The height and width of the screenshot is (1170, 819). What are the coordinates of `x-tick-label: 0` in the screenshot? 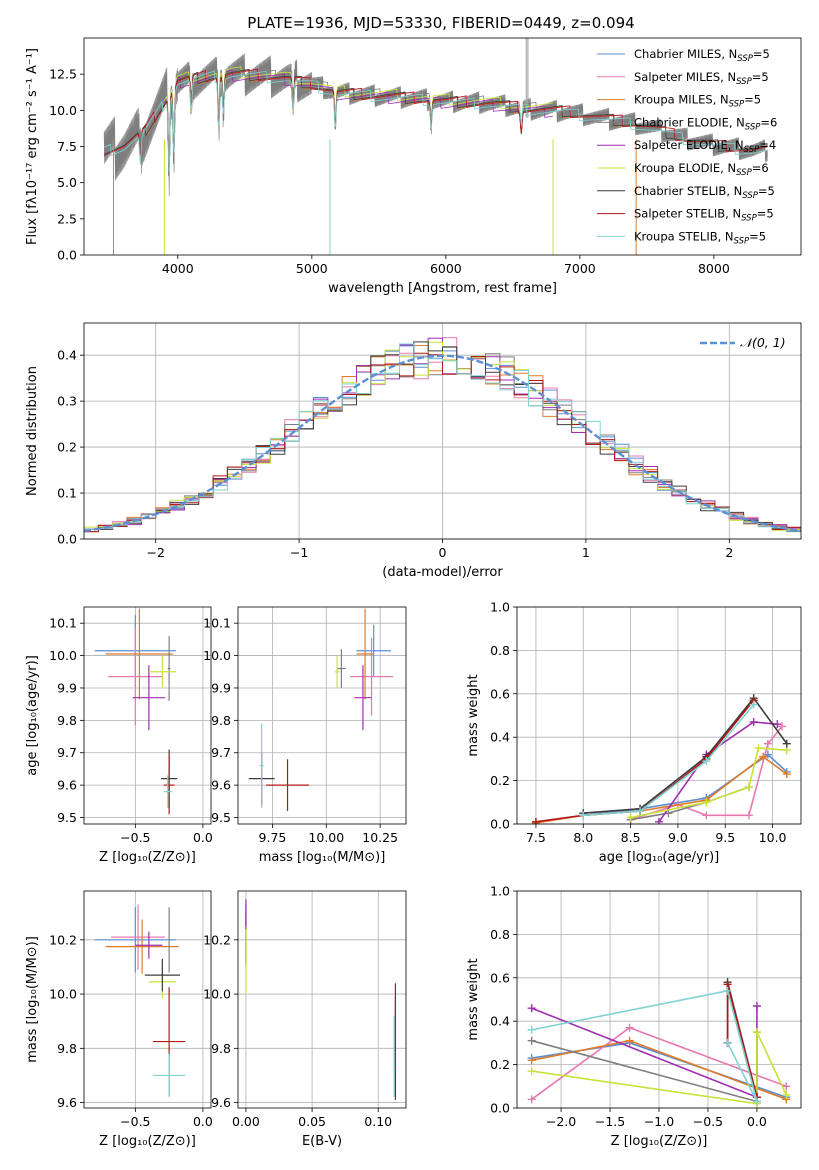 It's located at (443, 552).